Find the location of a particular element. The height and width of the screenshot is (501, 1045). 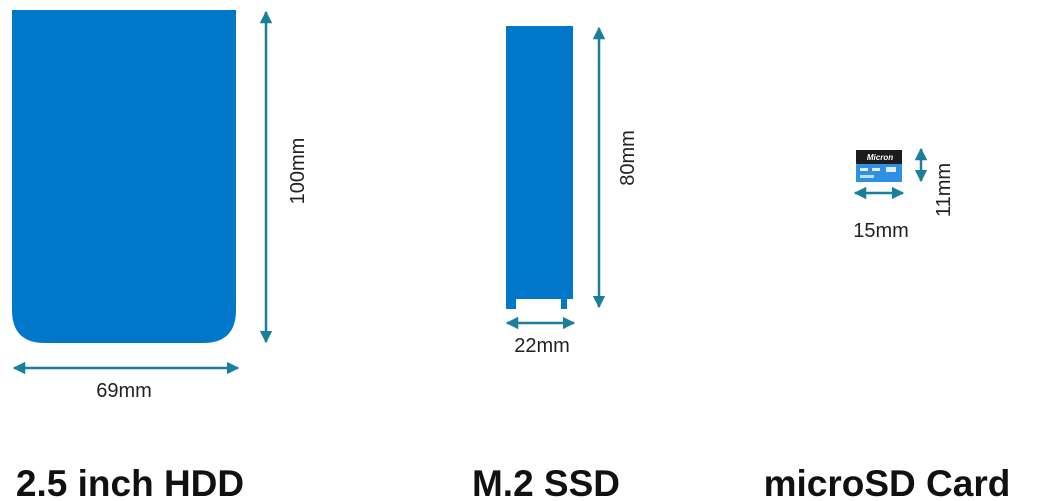

microsd-card-image: Micron is located at coordinates (879, 166).